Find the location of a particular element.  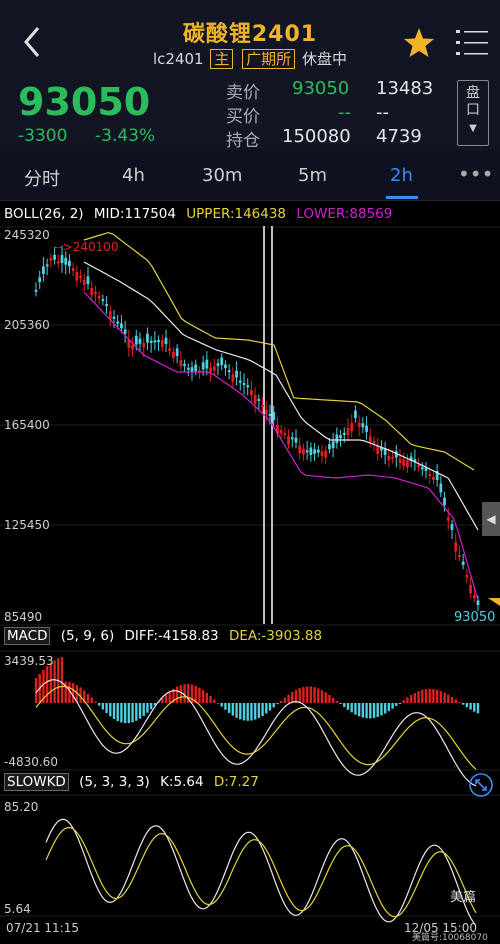

price-change-percent: -3.43% is located at coordinates (125, 136).